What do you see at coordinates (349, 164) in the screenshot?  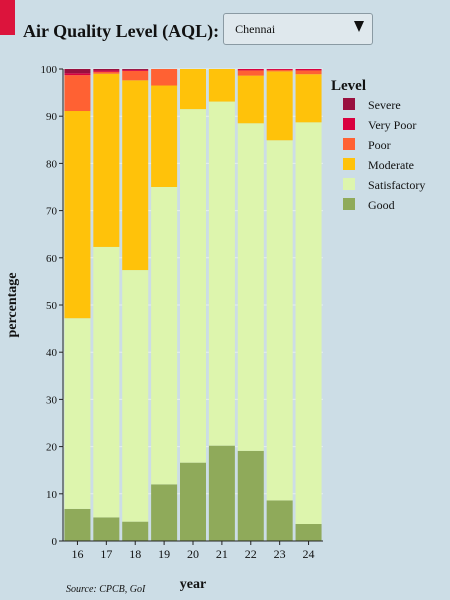 I see `legend-swatch-moderate` at bounding box center [349, 164].